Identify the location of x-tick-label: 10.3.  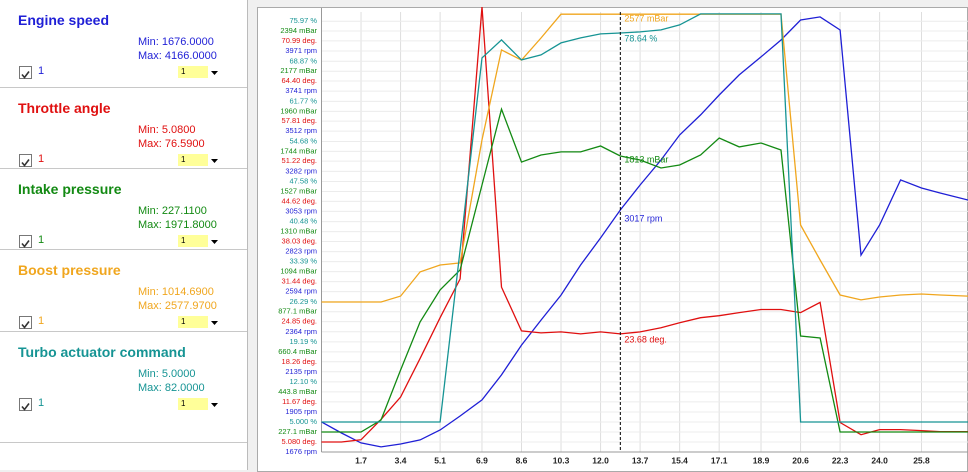
(561, 460).